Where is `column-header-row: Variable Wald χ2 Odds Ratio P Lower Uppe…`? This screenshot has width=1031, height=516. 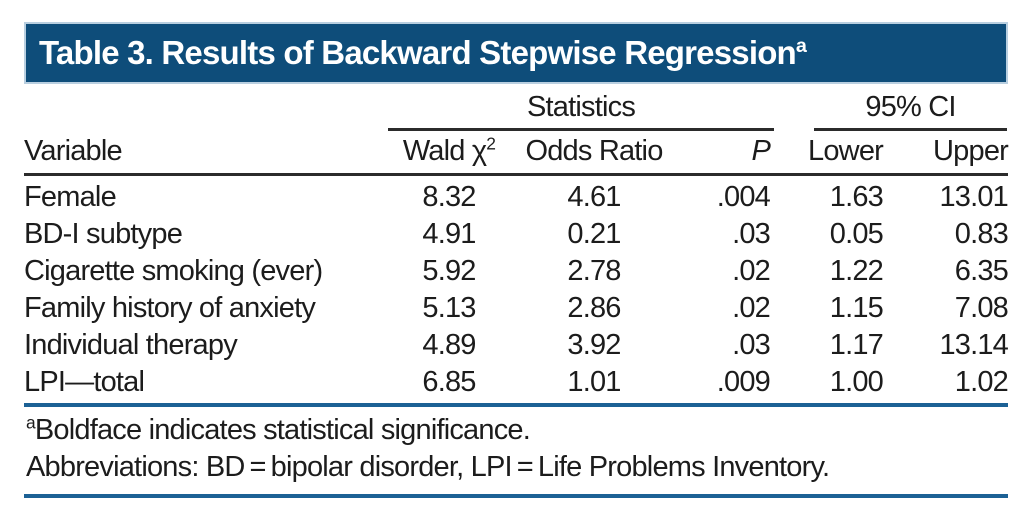
column-header-row: Variable Wald χ2 Odds Ratio P Lower Uppe… is located at coordinates (516, 153).